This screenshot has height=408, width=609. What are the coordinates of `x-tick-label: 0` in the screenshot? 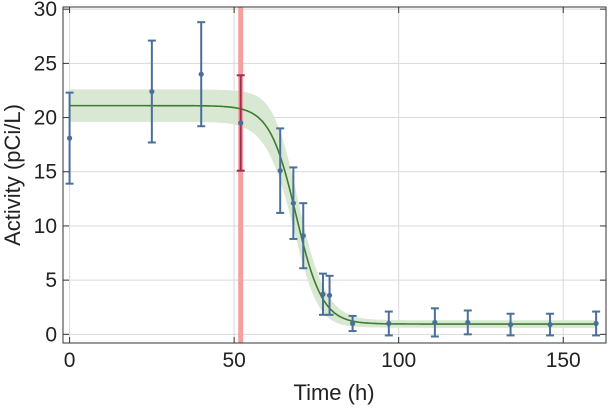 It's located at (70, 360).